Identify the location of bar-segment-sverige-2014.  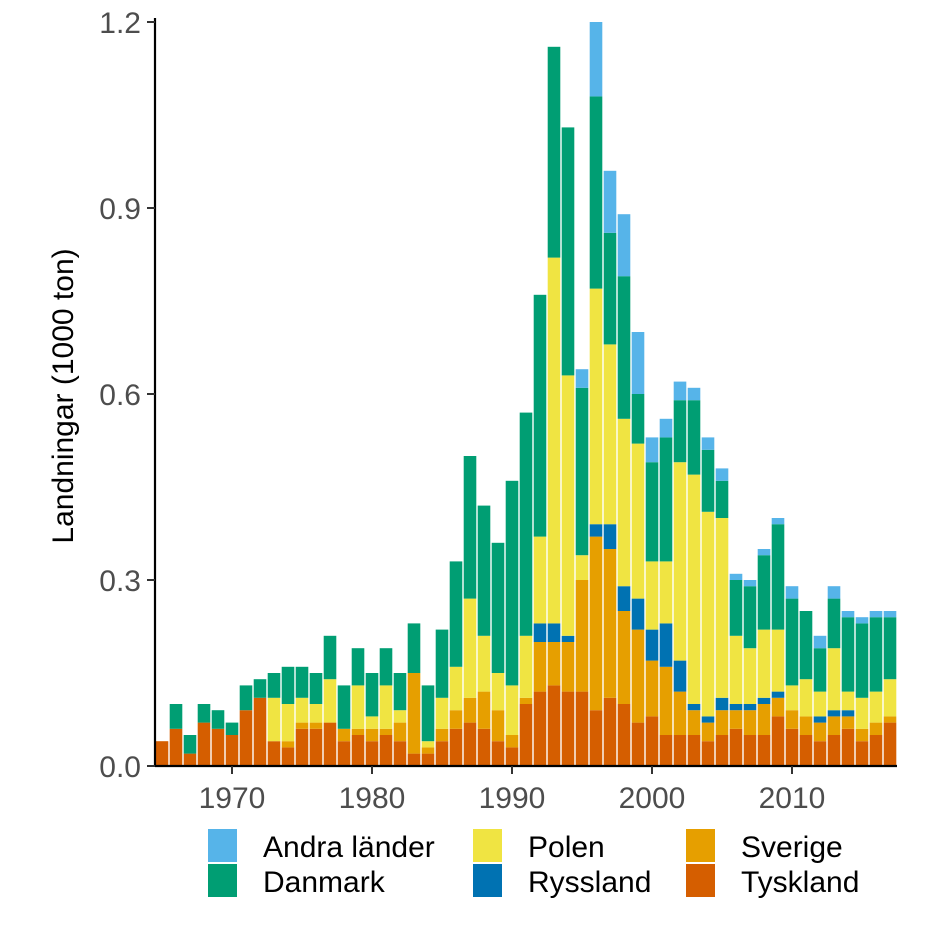
(848, 722).